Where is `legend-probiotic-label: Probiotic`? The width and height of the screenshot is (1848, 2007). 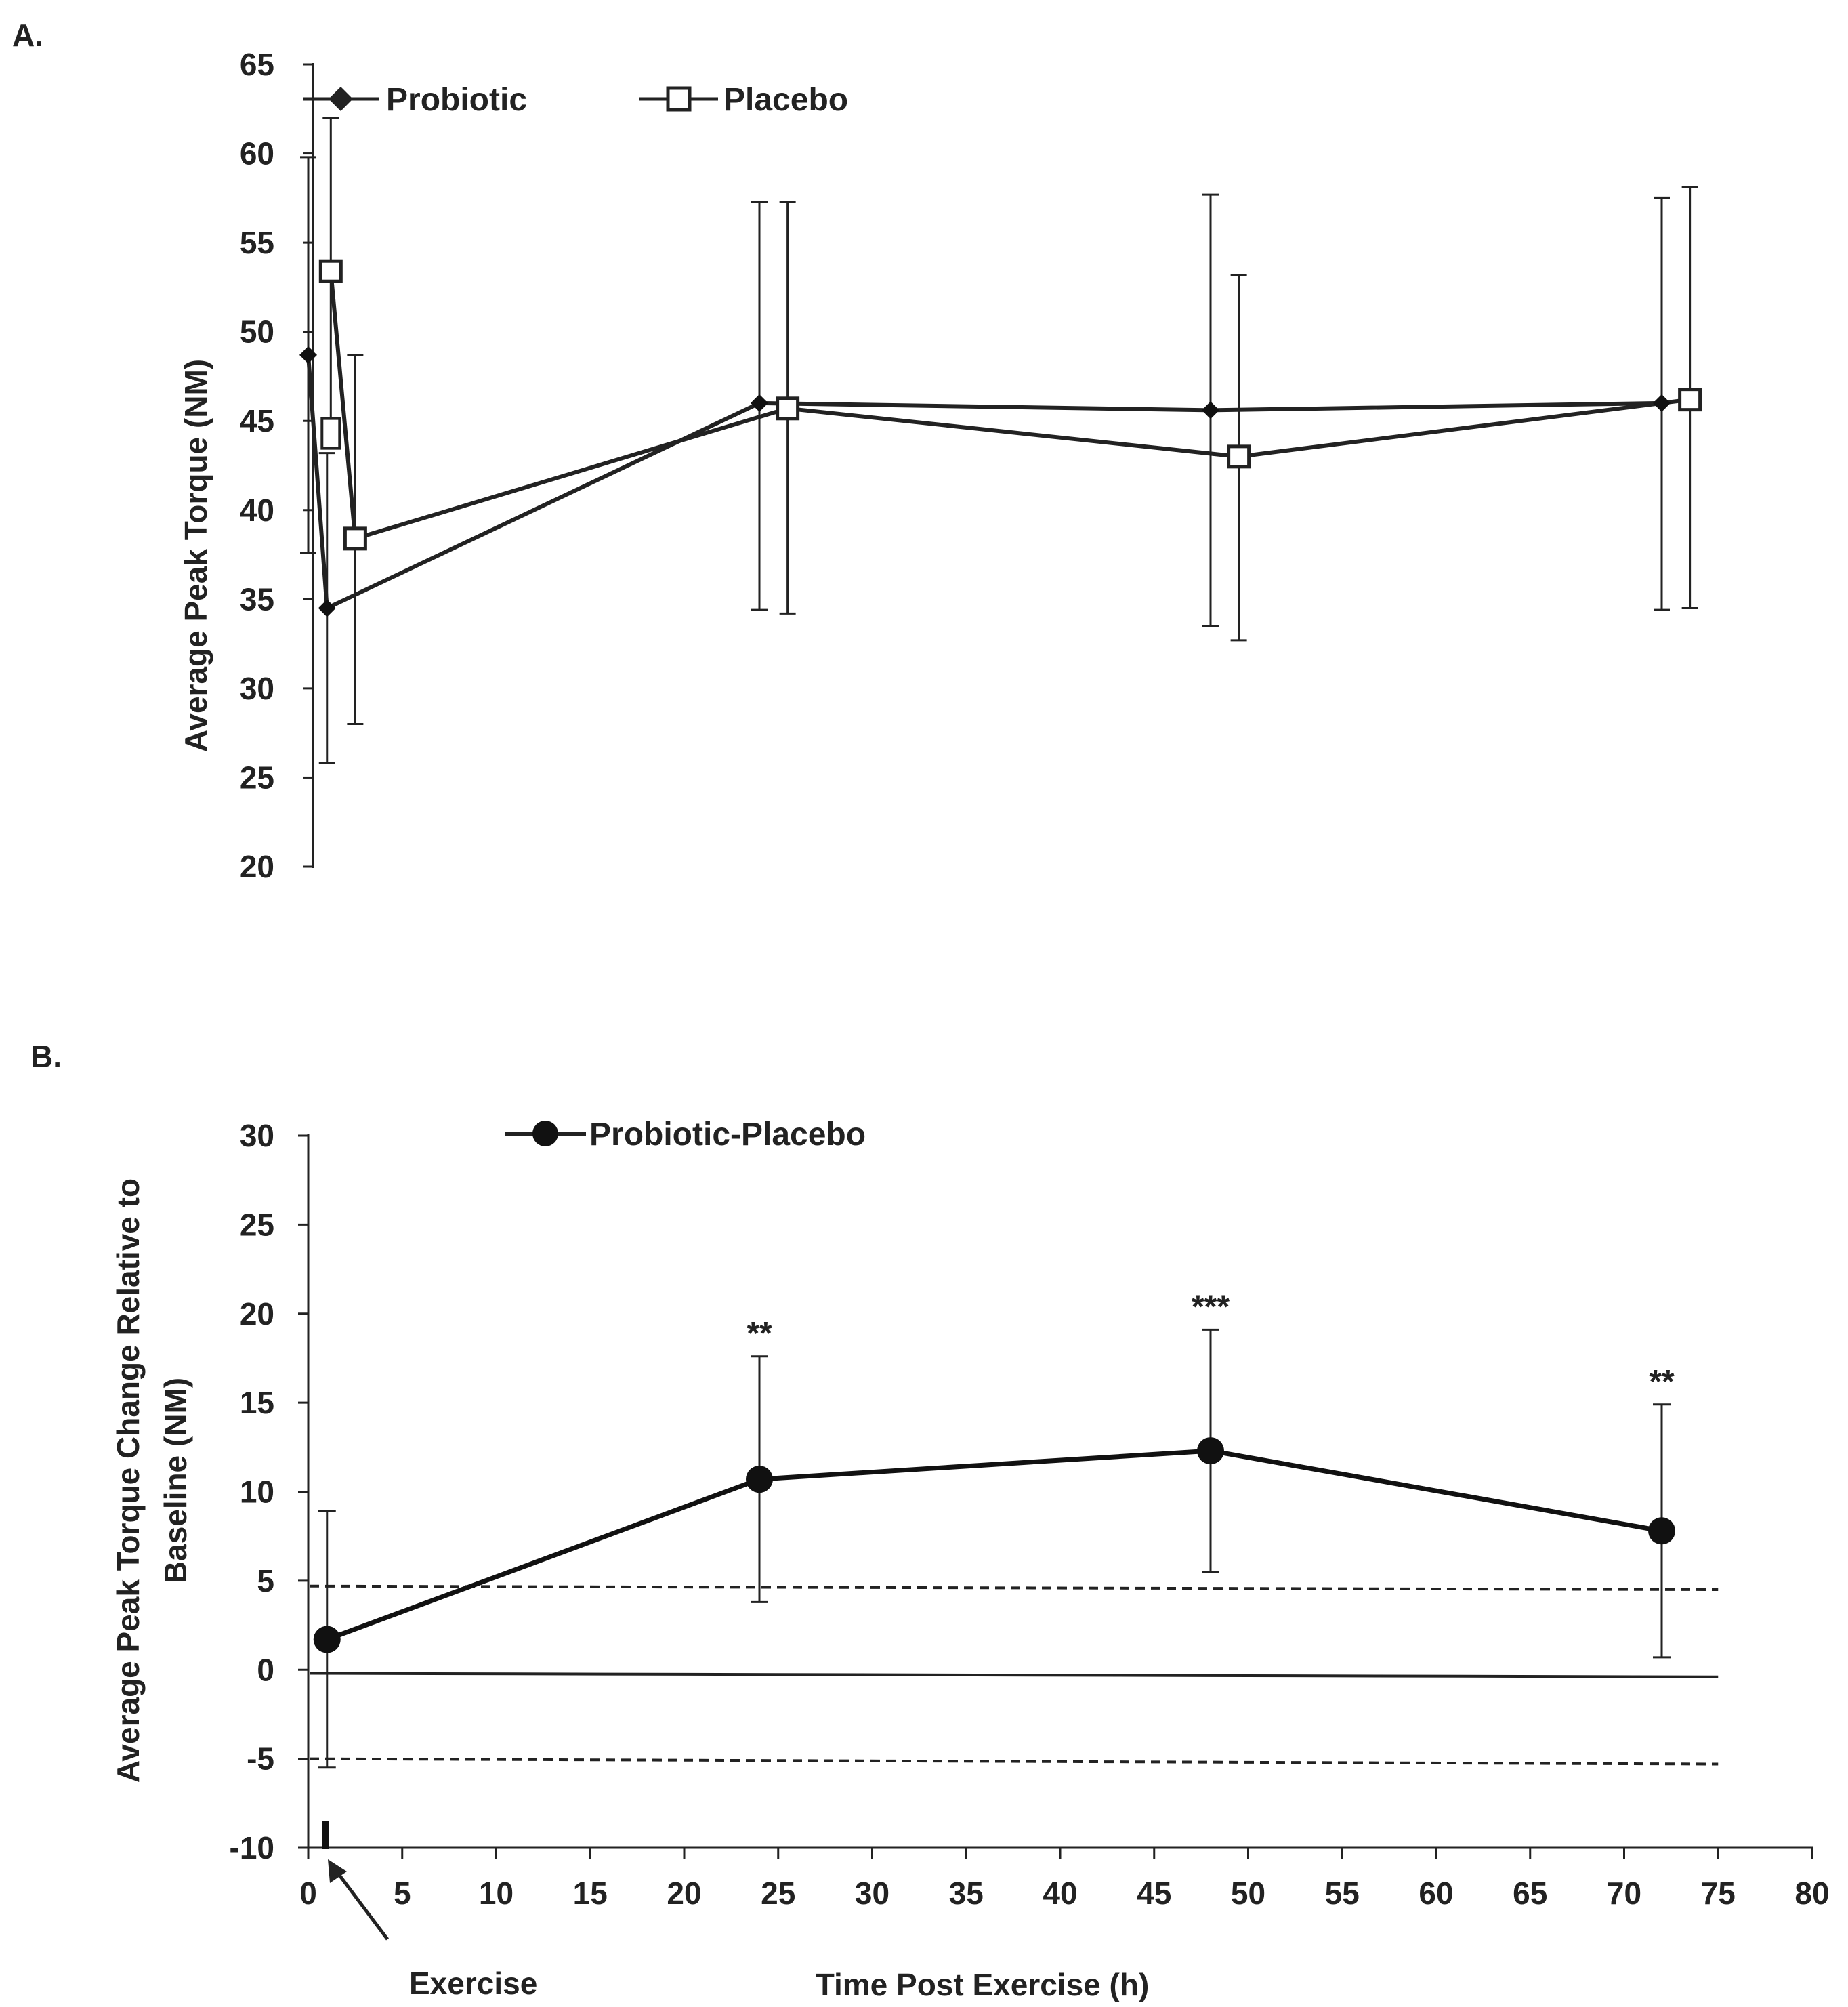
legend-probiotic-label: Probiotic is located at coordinates (456, 100).